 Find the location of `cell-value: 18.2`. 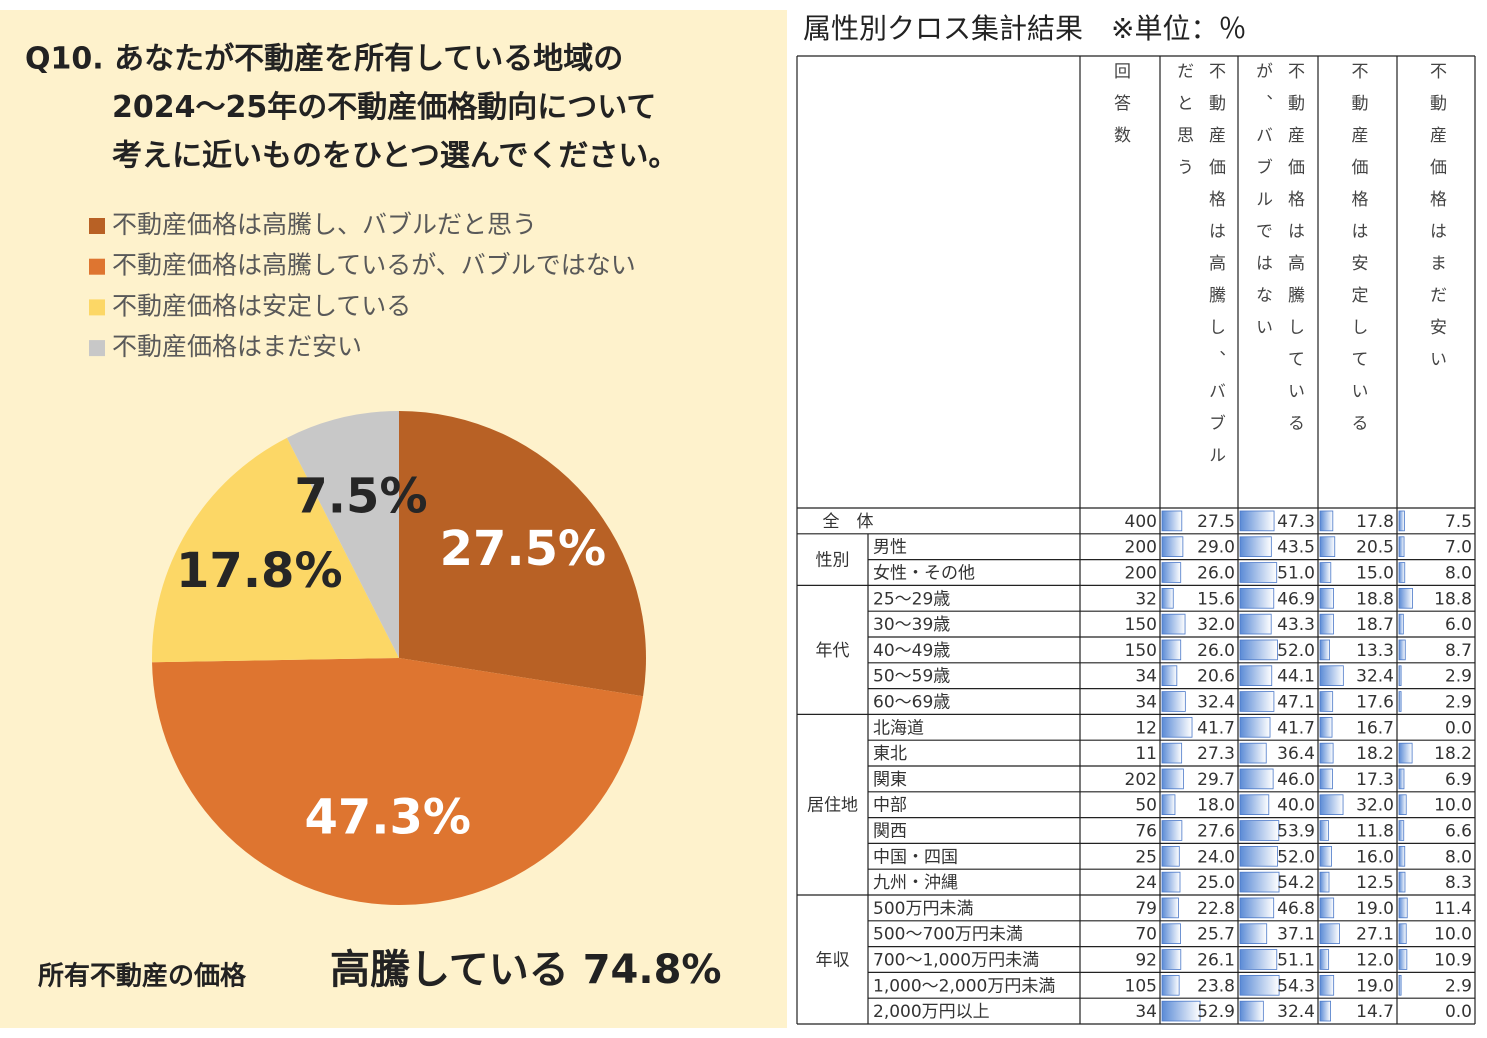

cell-value: 18.2 is located at coordinates (1375, 754).